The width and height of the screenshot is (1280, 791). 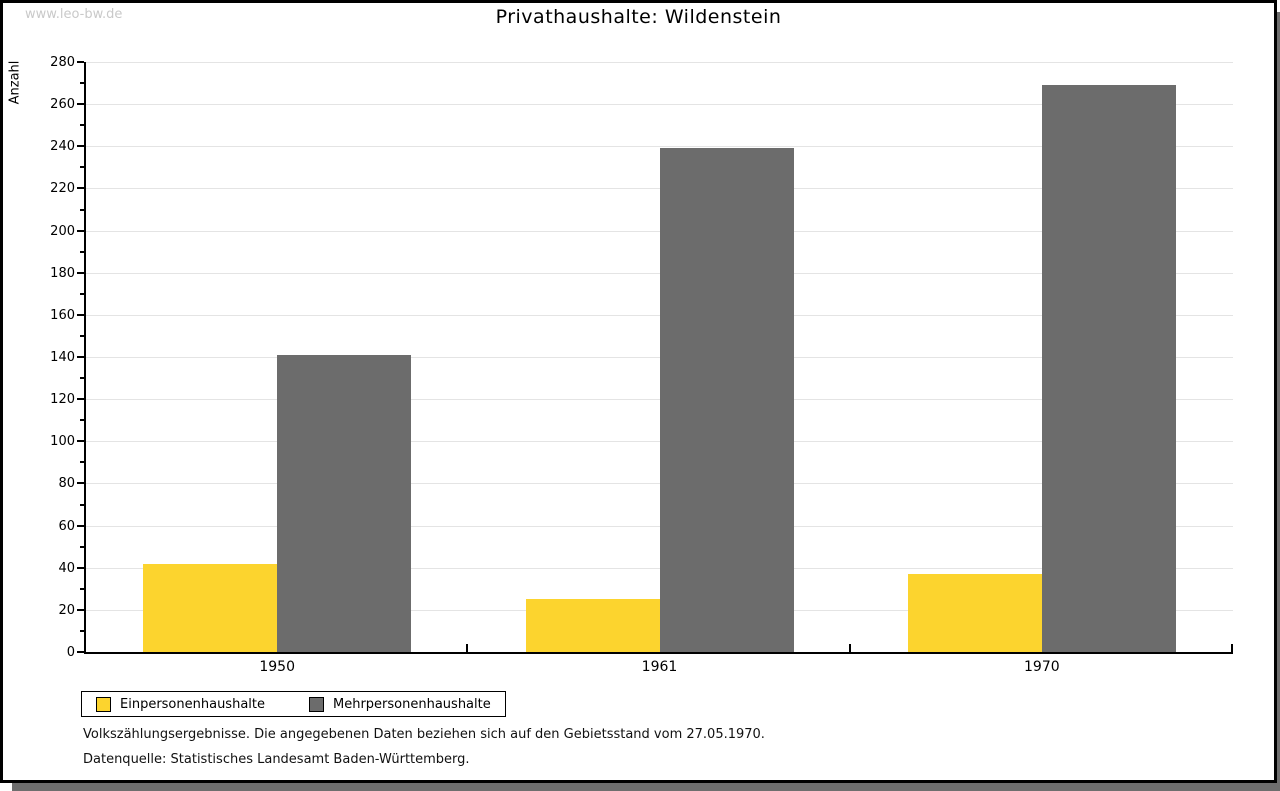 I want to click on y-tick-label: 40, so click(x=66, y=568).